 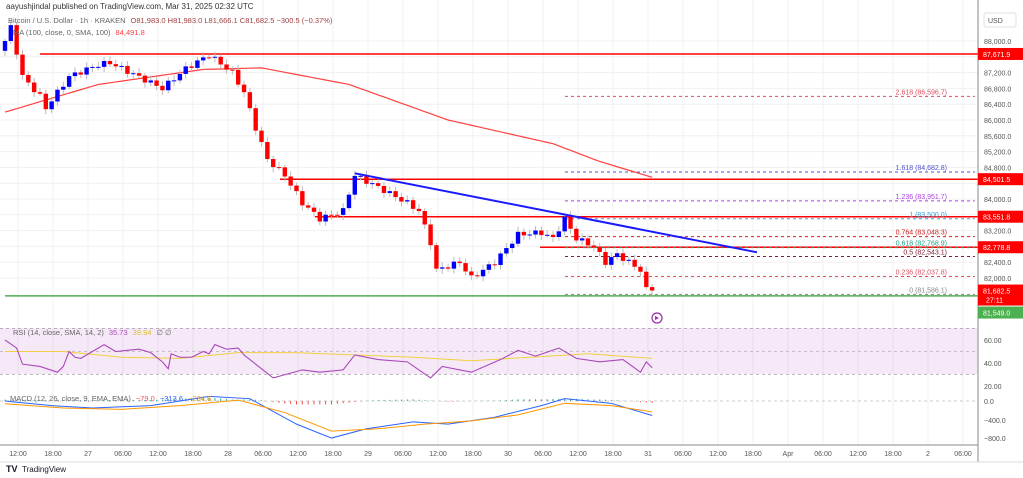 I want to click on support-tag-label: 81,549.0, so click(x=996, y=314).